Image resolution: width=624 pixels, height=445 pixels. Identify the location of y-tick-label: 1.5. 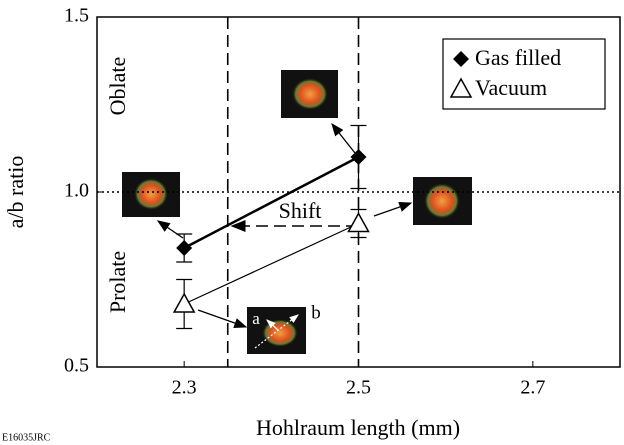
(76, 16).